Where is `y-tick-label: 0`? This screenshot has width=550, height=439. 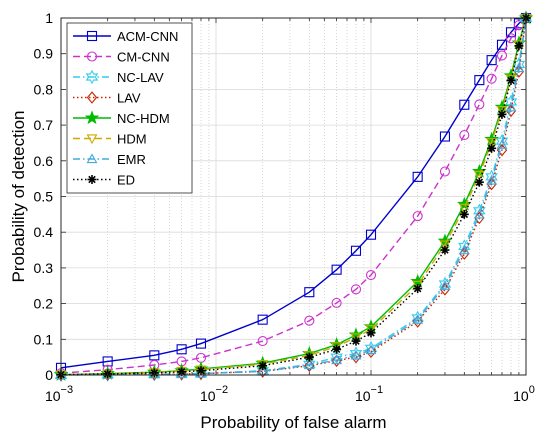 y-tick-label: 0 is located at coordinates (49, 375).